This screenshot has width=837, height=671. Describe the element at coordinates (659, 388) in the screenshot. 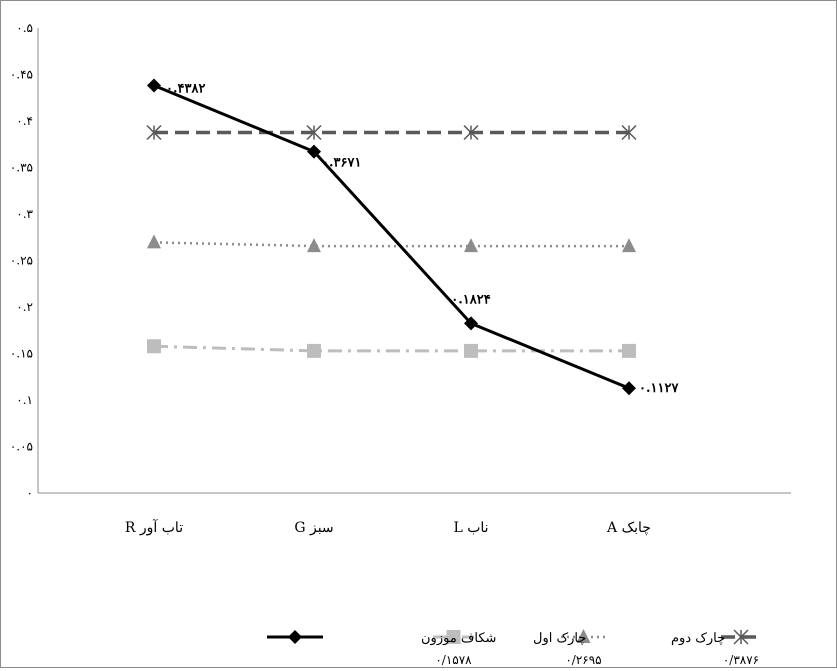

I see `data-label: ۰.۱۱۲۷` at that location.